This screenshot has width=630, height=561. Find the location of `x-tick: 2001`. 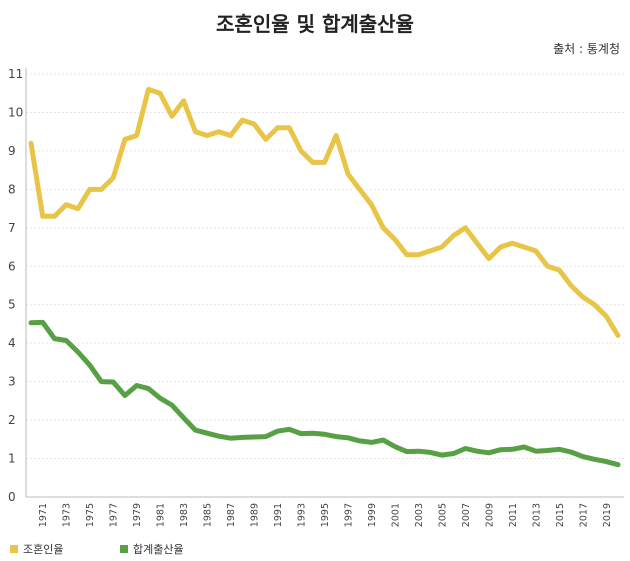

x-tick: 2001 is located at coordinates (395, 515).